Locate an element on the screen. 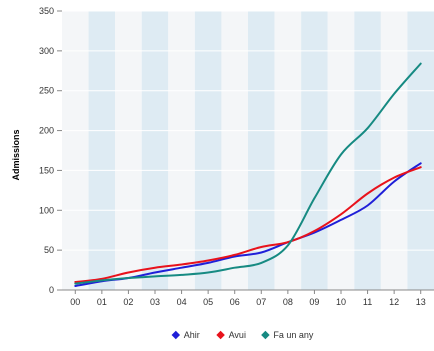  y-tick-label: 100 is located at coordinates (46, 210).